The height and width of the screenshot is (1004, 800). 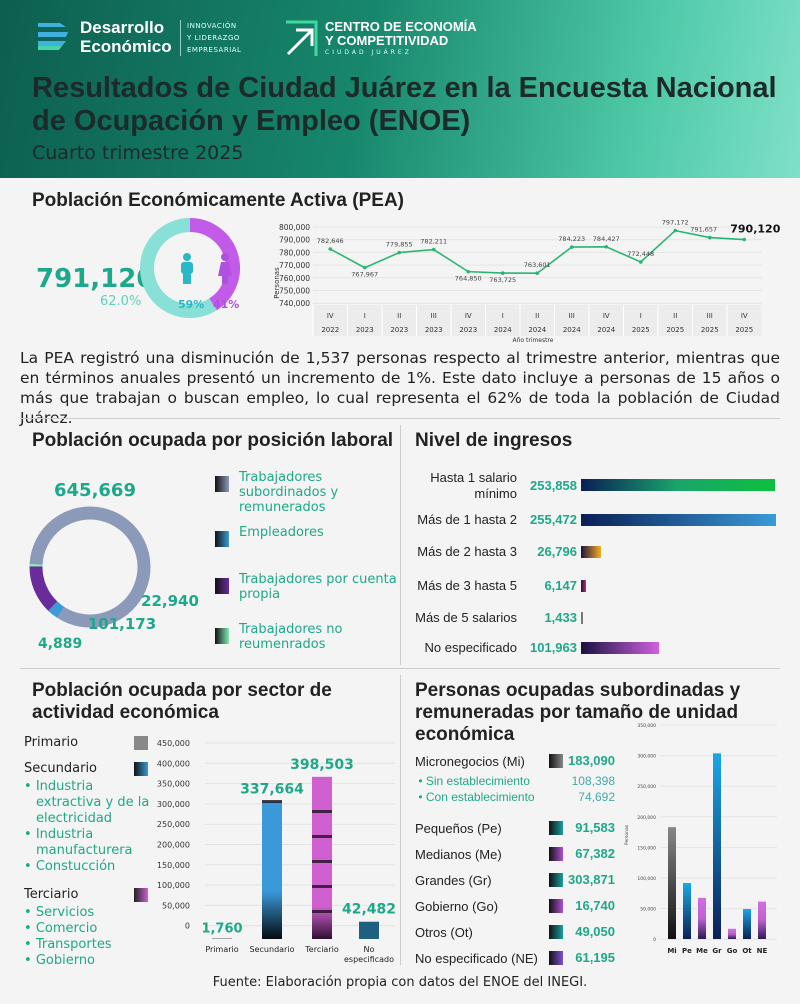 What do you see at coordinates (595, 853) in the screenshot?
I see `unit-value: 67,382` at bounding box center [595, 853].